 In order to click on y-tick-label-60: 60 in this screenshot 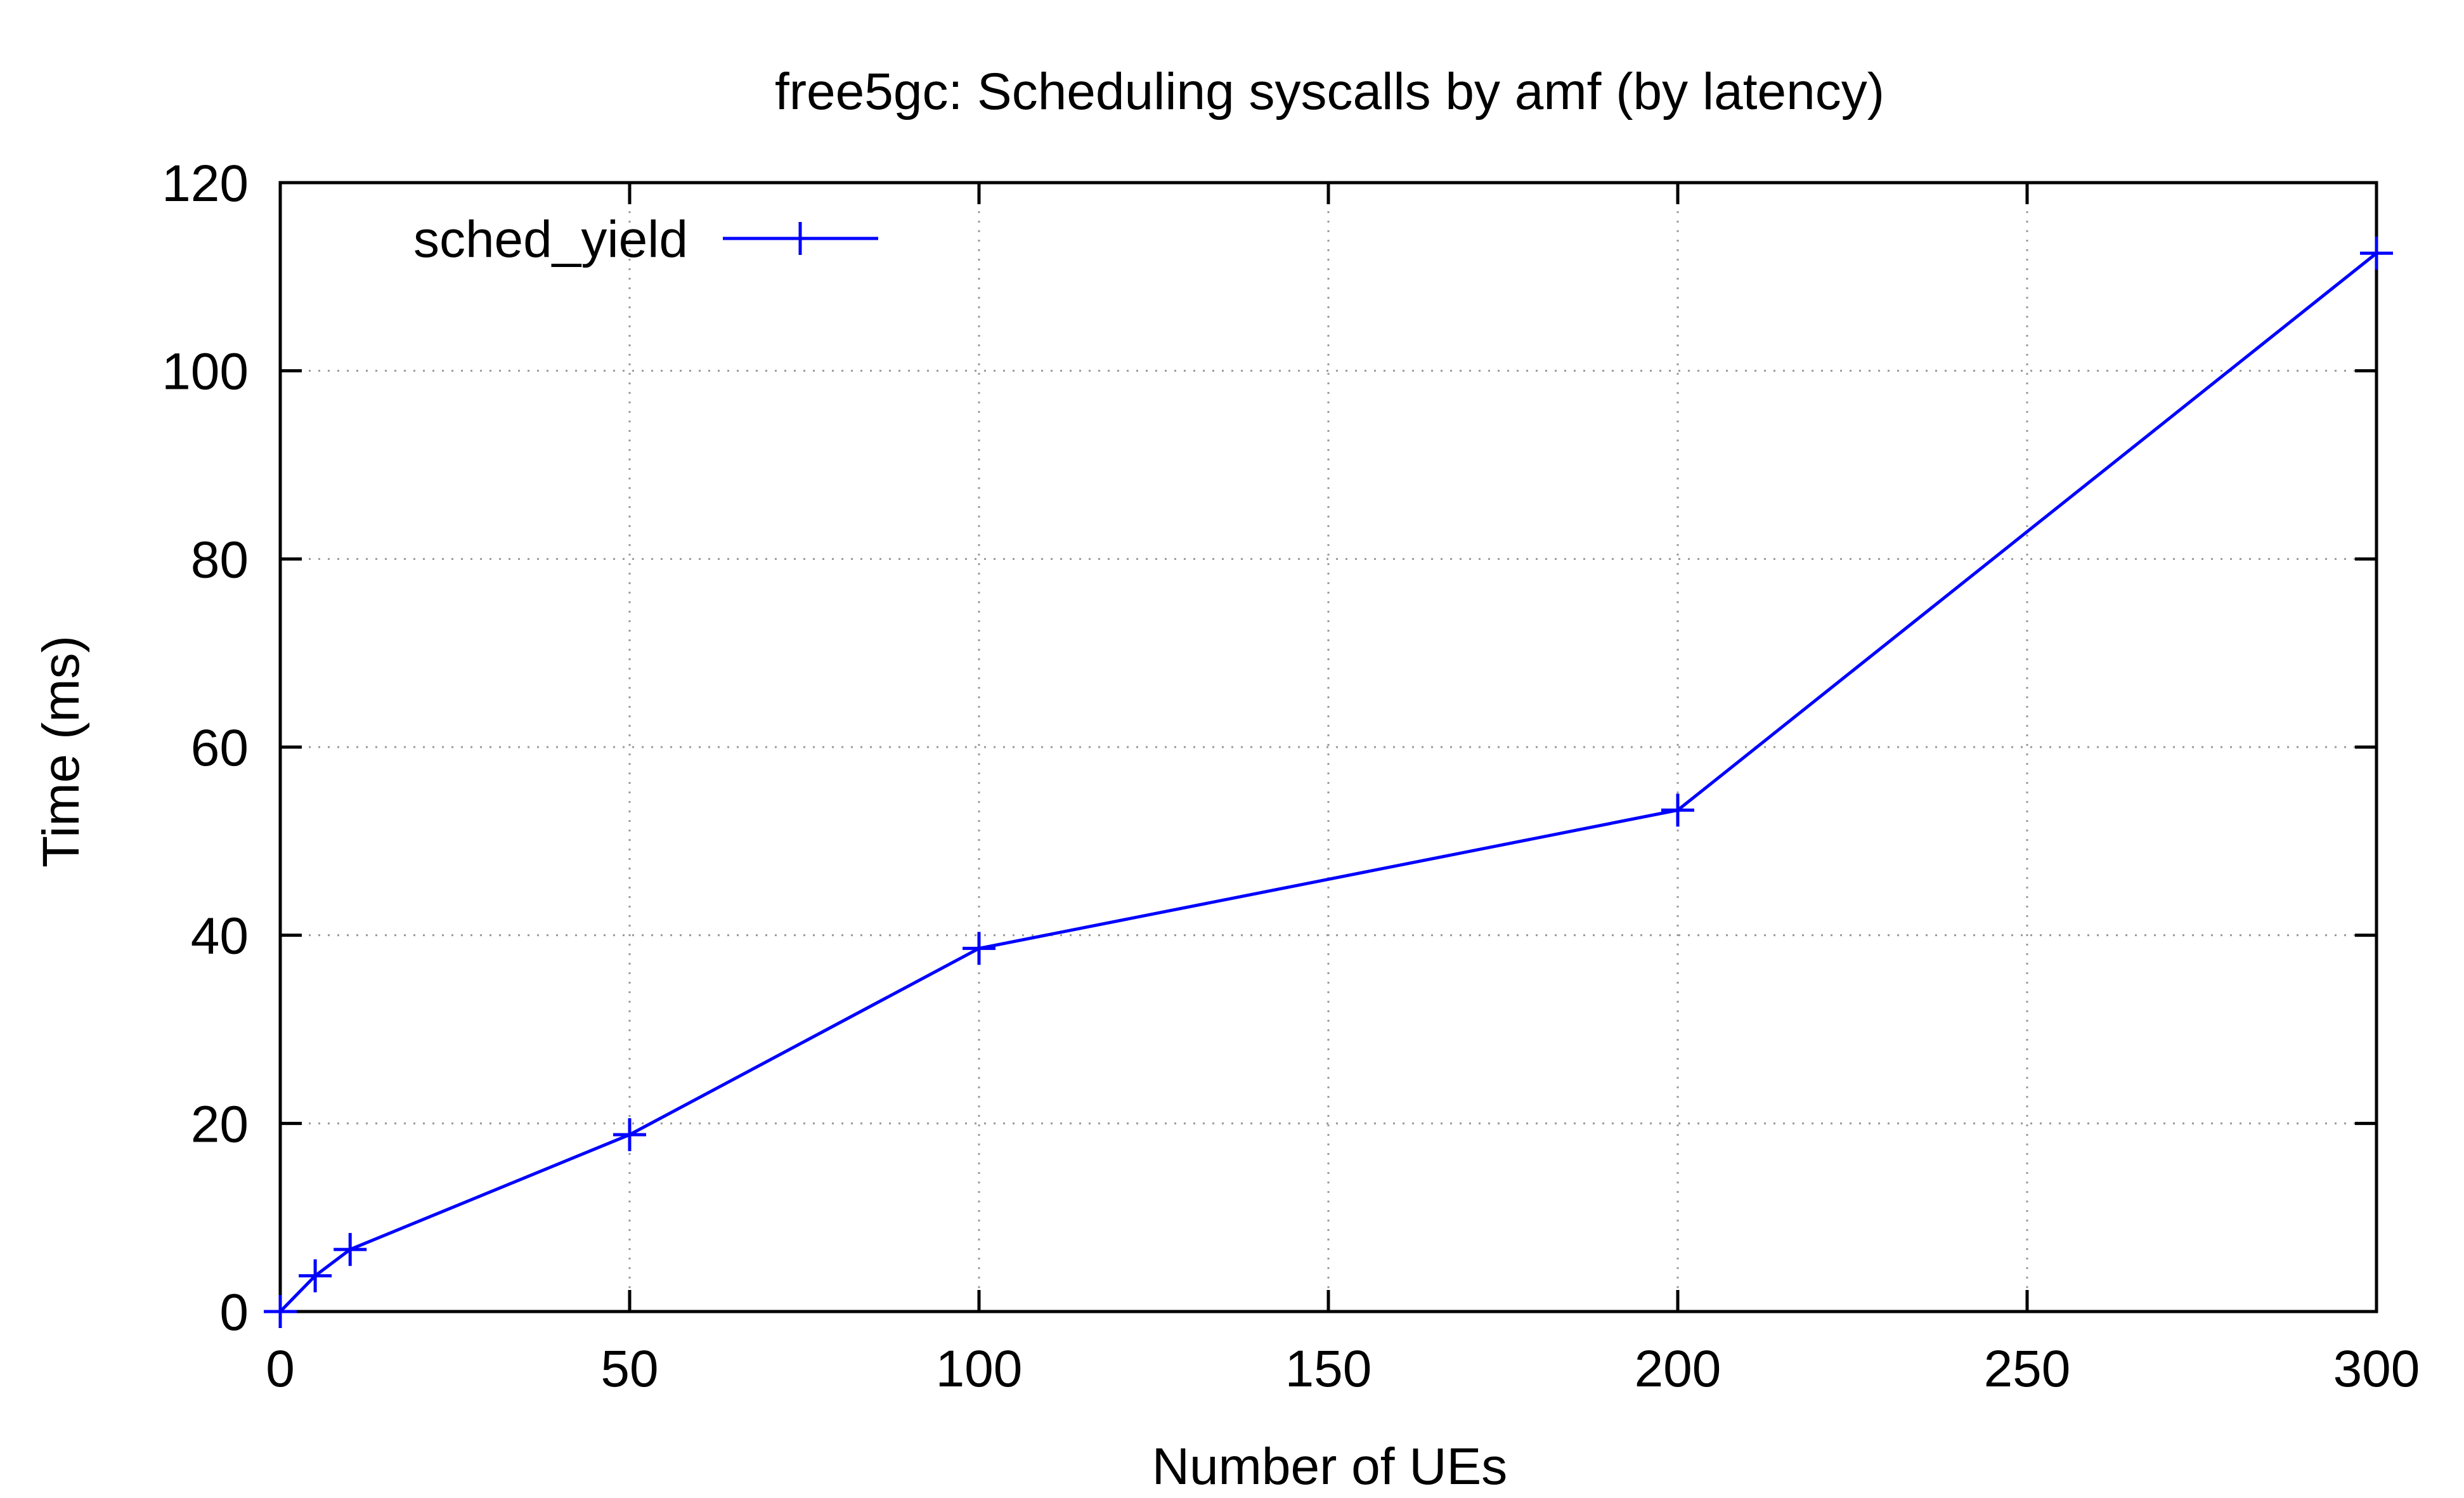, I will do `click(220, 748)`.